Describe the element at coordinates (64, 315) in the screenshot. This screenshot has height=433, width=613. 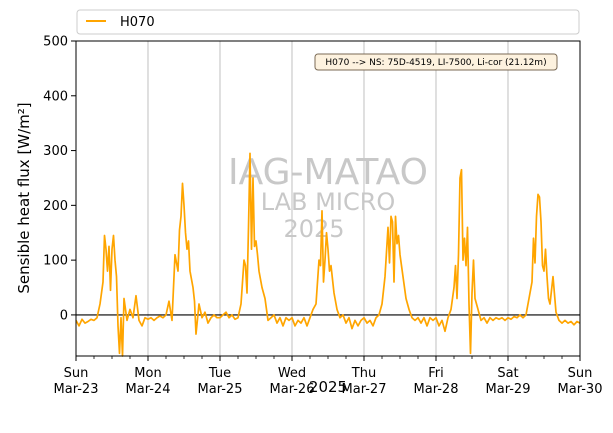
I see `y-tick-label: 0` at that location.